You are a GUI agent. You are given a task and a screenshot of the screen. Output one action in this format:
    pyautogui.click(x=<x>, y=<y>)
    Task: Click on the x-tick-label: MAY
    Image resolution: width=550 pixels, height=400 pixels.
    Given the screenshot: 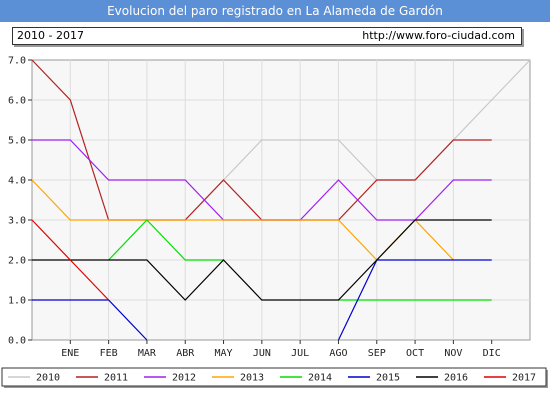 What is the action you would take?
    pyautogui.click(x=224, y=353)
    